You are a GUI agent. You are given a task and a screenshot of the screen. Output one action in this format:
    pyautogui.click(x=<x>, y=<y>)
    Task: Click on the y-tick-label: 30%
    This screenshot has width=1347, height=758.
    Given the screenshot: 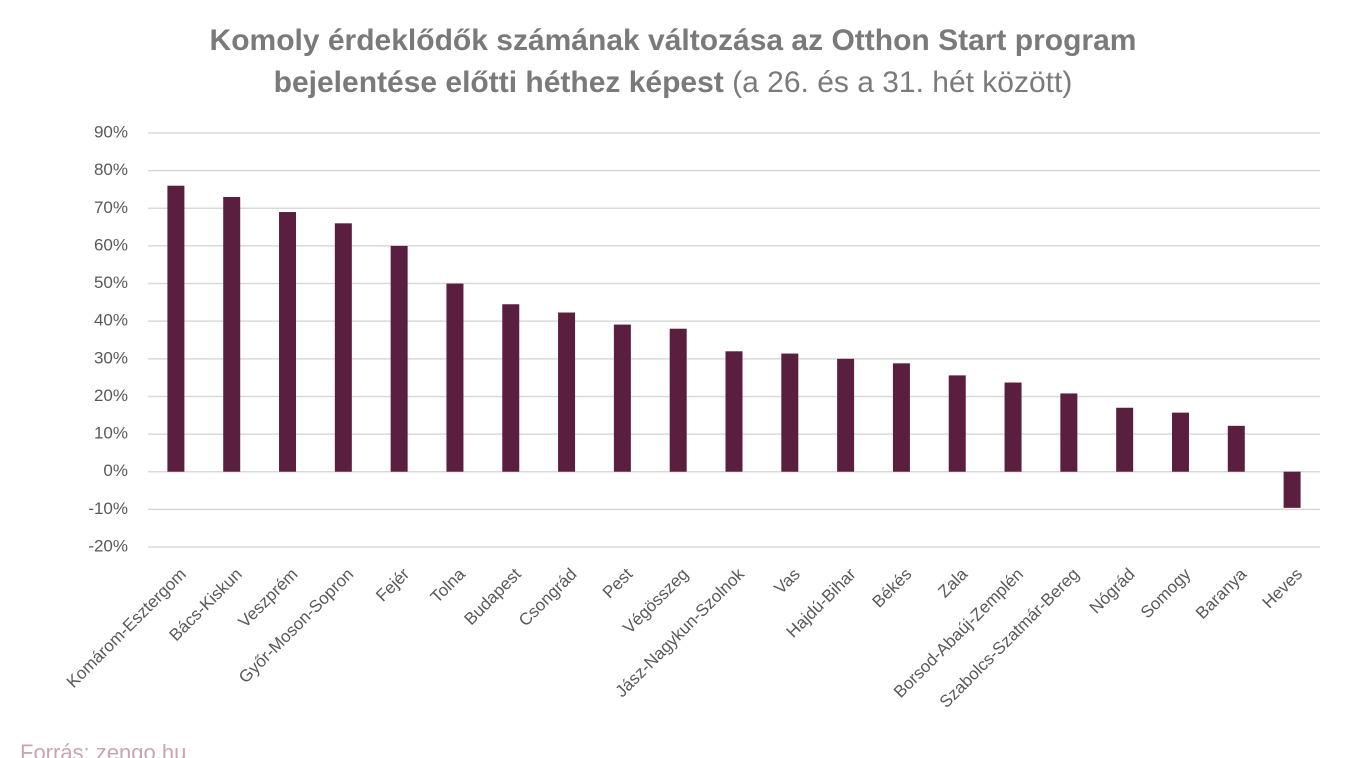 What is the action you would take?
    pyautogui.click(x=111, y=357)
    